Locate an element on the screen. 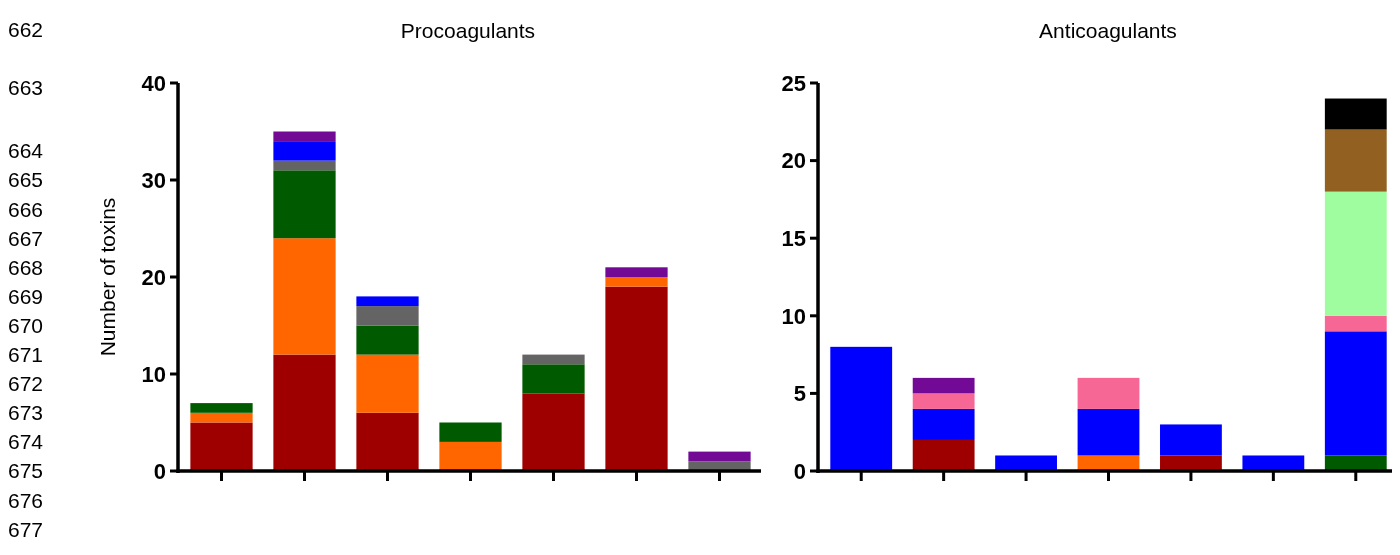 This screenshot has width=1400, height=555. text: 675 is located at coordinates (26, 471).